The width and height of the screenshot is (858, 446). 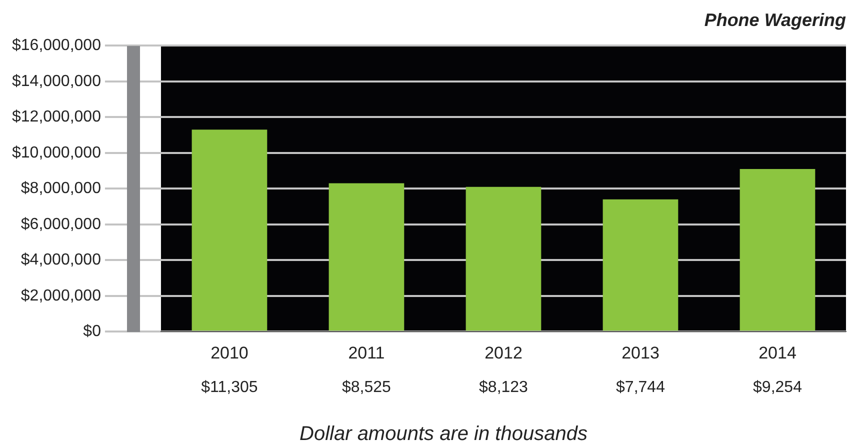 What do you see at coordinates (61, 224) in the screenshot?
I see `y-tick-label: $6,000,000` at bounding box center [61, 224].